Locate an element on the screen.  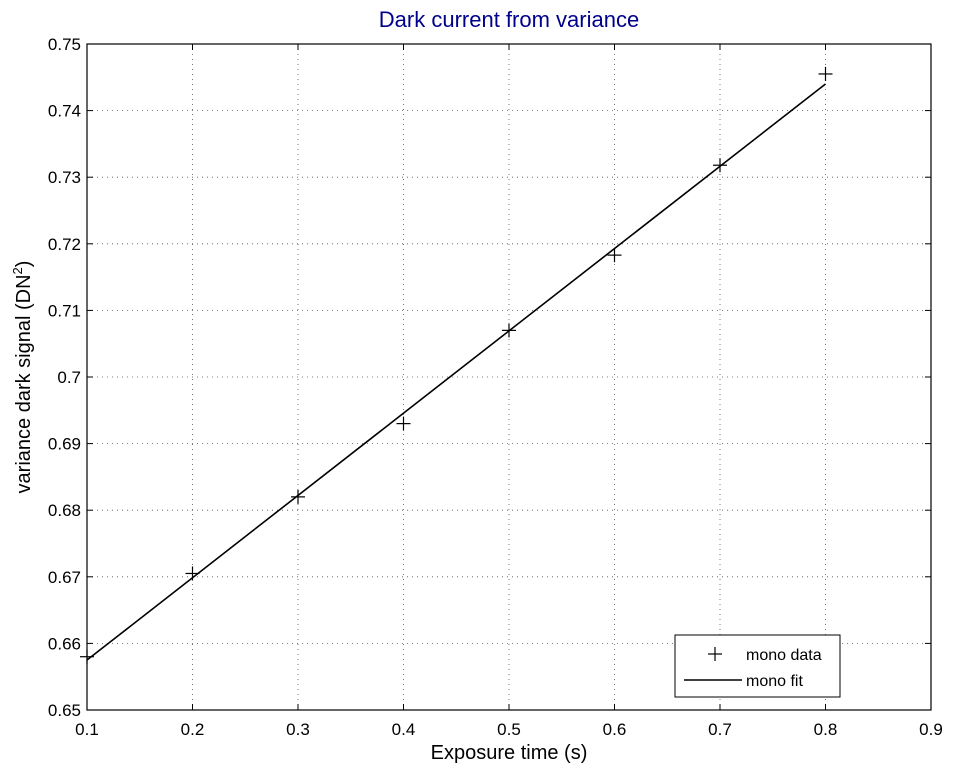
y-tick-label: 0.66 is located at coordinates (64, 643).